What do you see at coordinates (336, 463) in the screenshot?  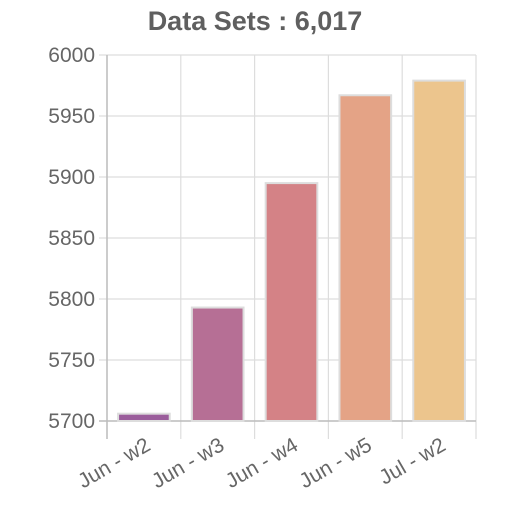 I see `x-tick-label: Jun - w5` at bounding box center [336, 463].